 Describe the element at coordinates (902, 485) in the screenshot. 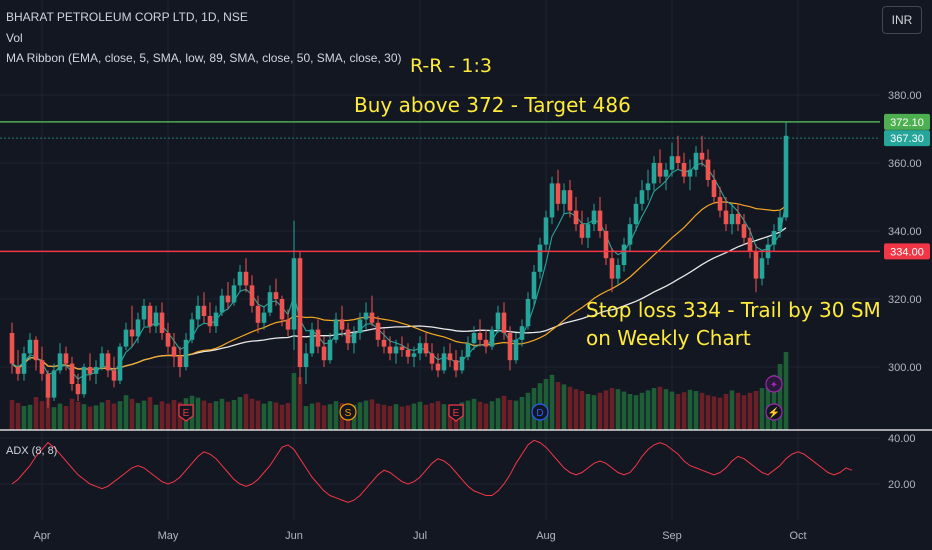

I see `adx-tick-label: 20.00` at that location.